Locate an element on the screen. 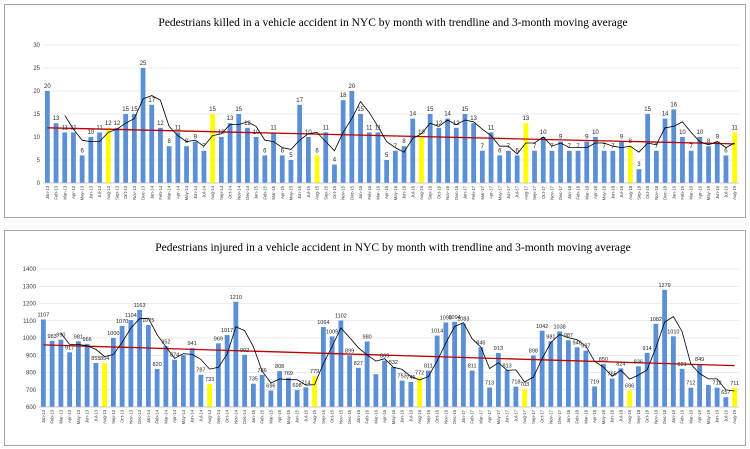  x-tick-label: Feb-14 is located at coordinates (160, 192).